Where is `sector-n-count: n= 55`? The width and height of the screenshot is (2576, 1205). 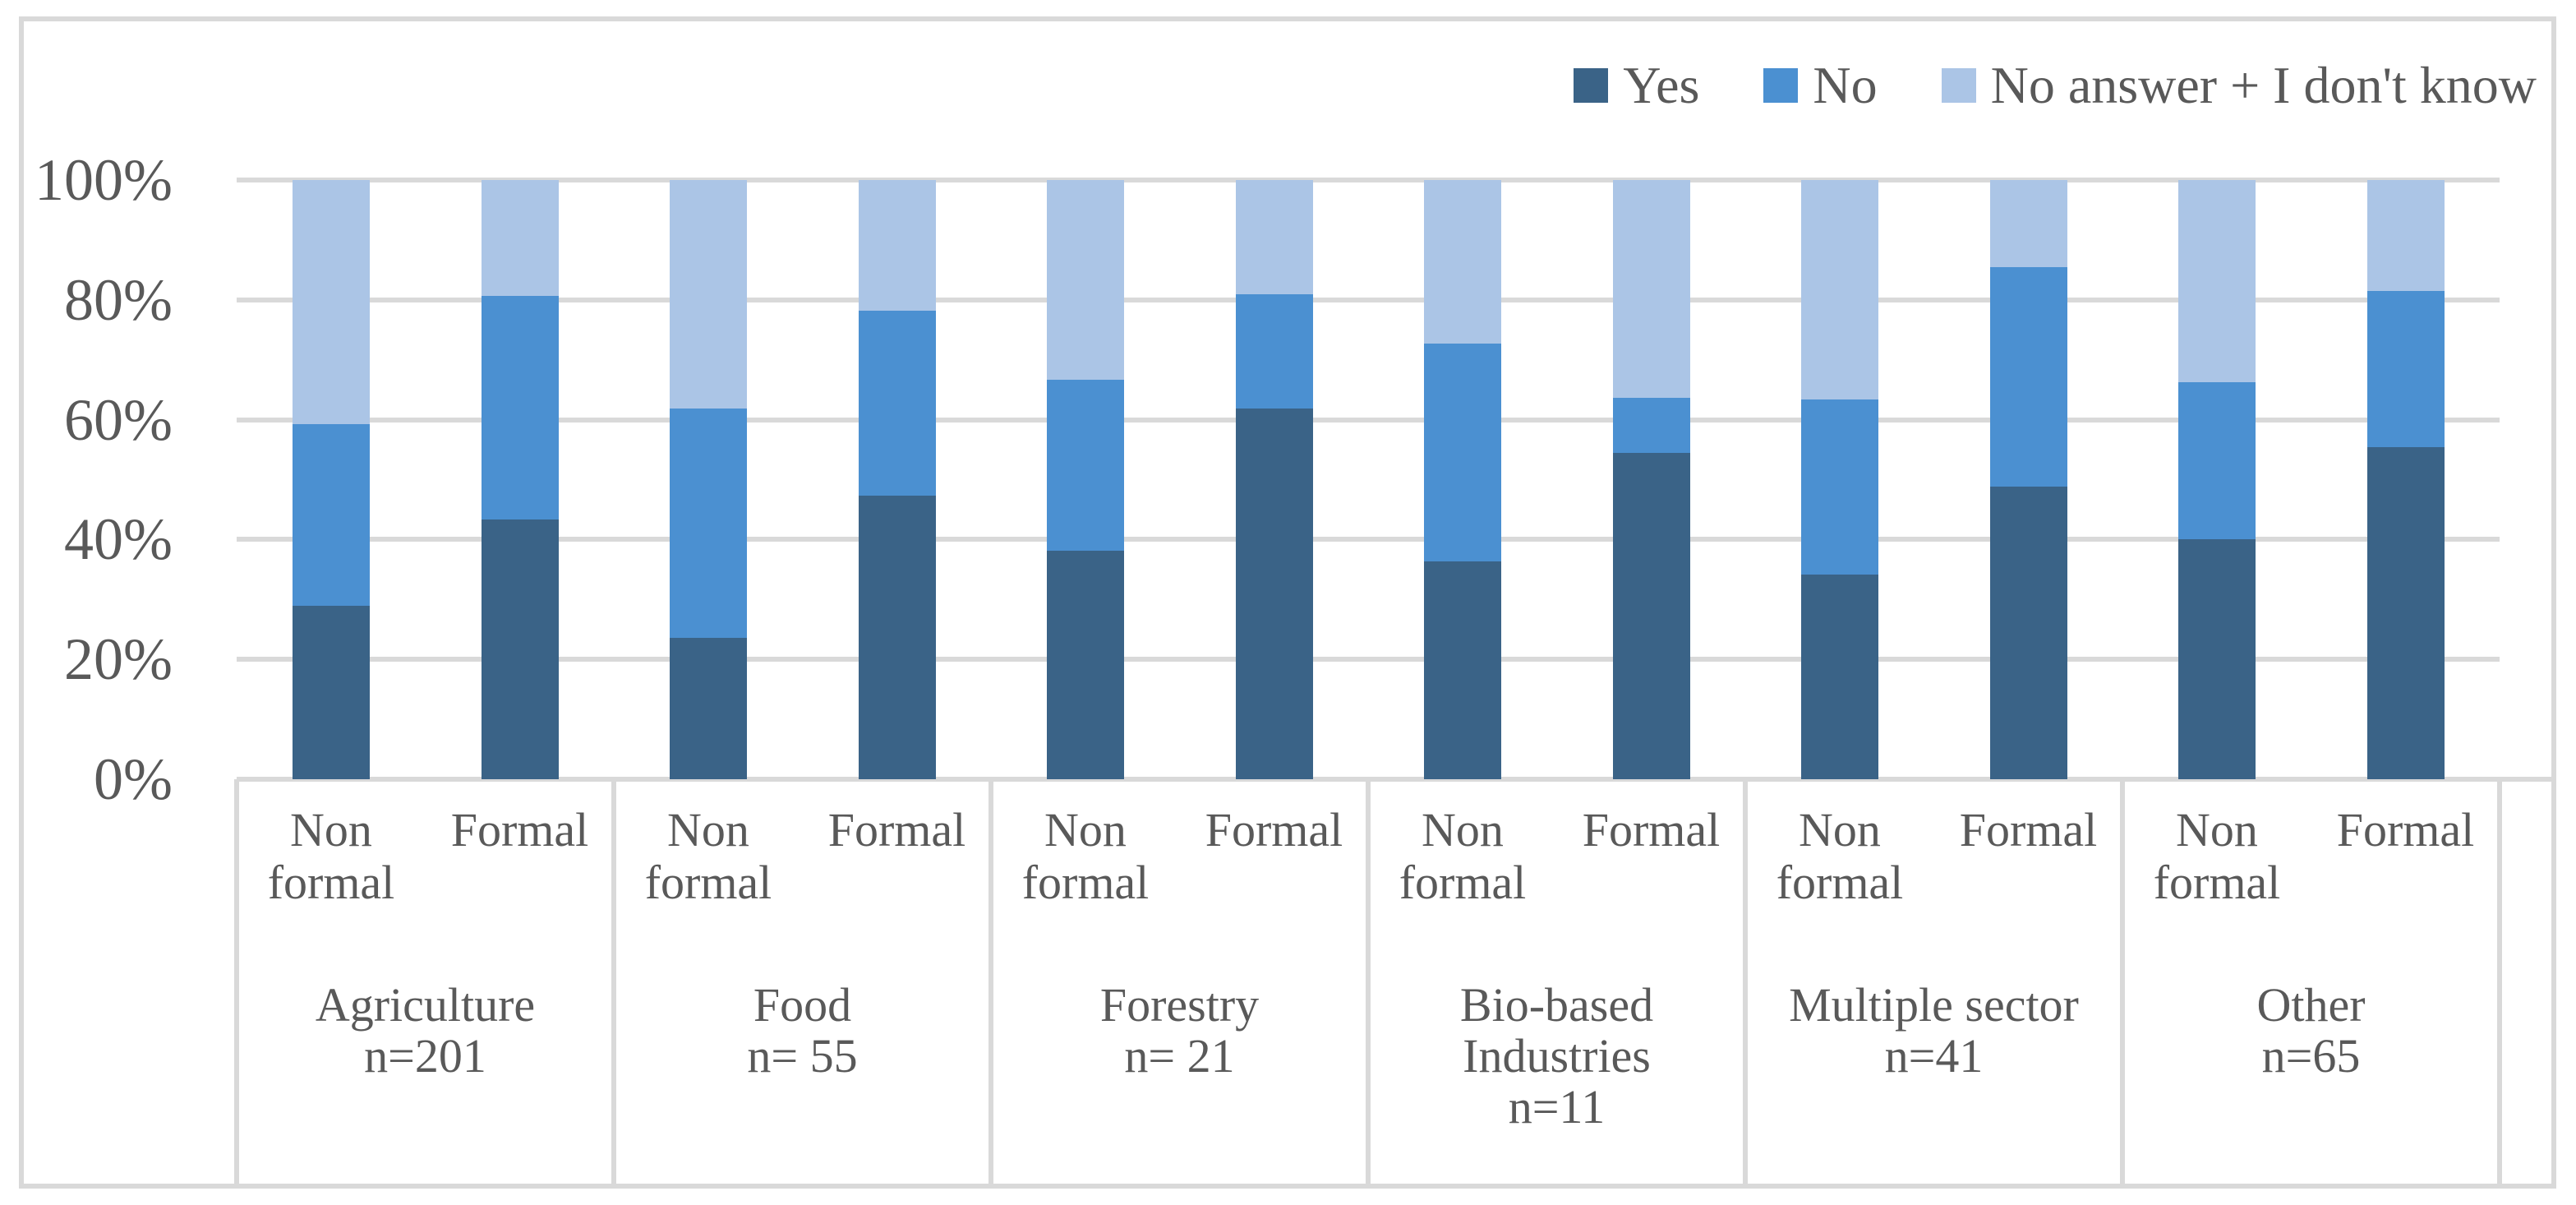 sector-n-count: n= 55 is located at coordinates (802, 1056).